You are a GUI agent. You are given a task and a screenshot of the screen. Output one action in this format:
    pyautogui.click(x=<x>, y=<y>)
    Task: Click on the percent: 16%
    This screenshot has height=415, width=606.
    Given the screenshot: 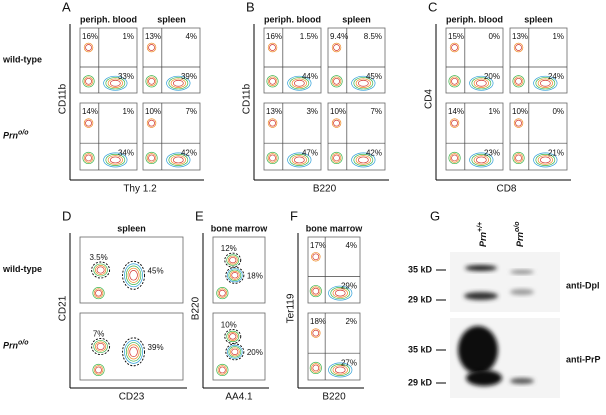 What is the action you would take?
    pyautogui.click(x=274, y=36)
    